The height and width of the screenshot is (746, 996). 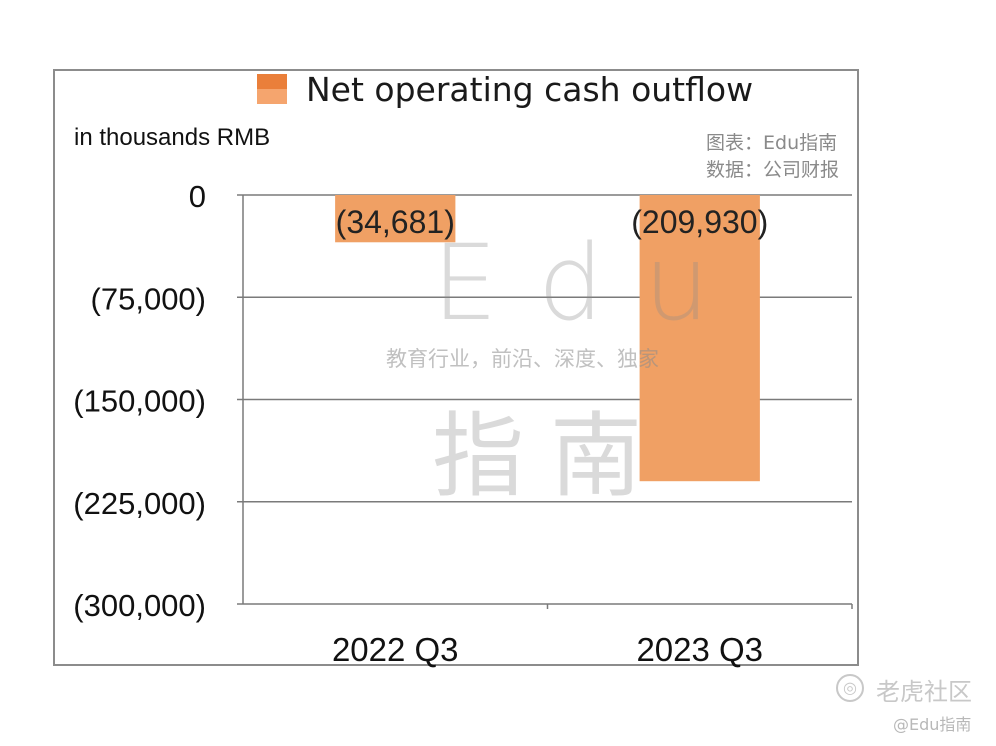 I want to click on data-label: (209,930), so click(x=699, y=222).